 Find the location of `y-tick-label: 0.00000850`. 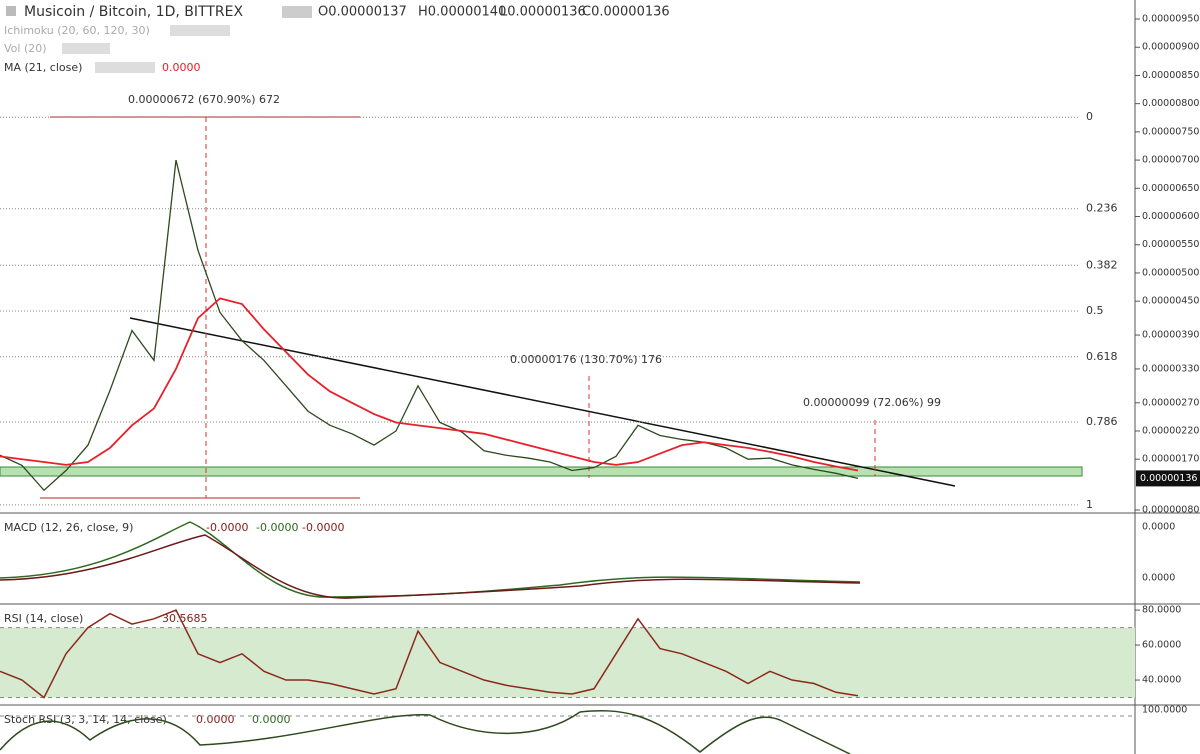

y-tick-label: 0.00000850 is located at coordinates (1170, 75).